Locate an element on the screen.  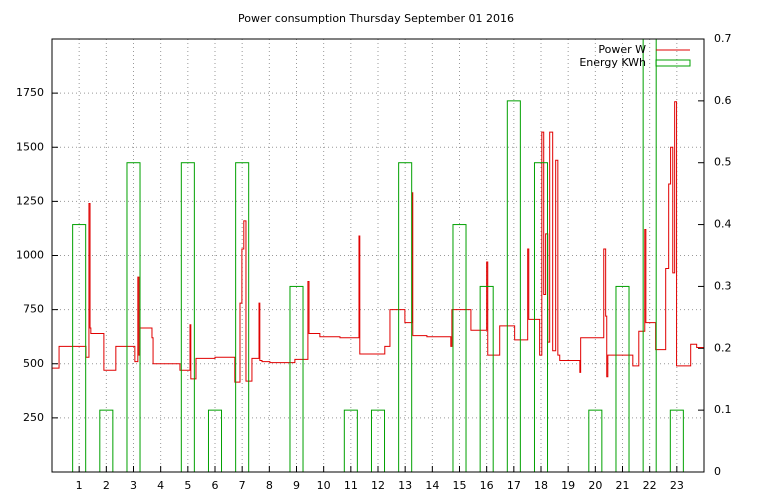
y-tick-label: 750 is located at coordinates (33, 309).